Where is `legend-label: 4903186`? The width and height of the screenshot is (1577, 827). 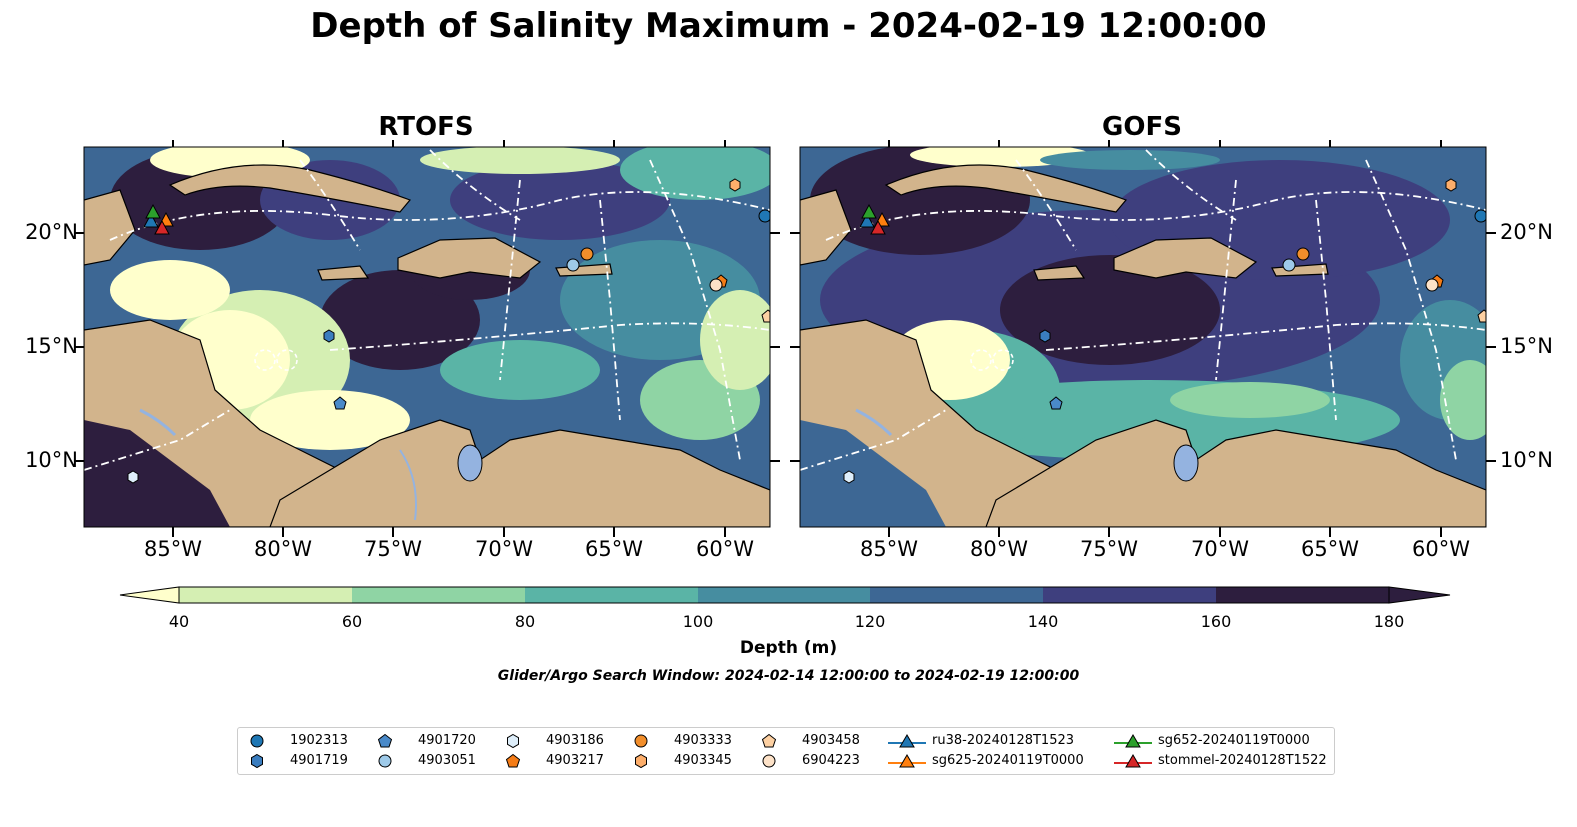 legend-label: 4903186 is located at coordinates (575, 740).